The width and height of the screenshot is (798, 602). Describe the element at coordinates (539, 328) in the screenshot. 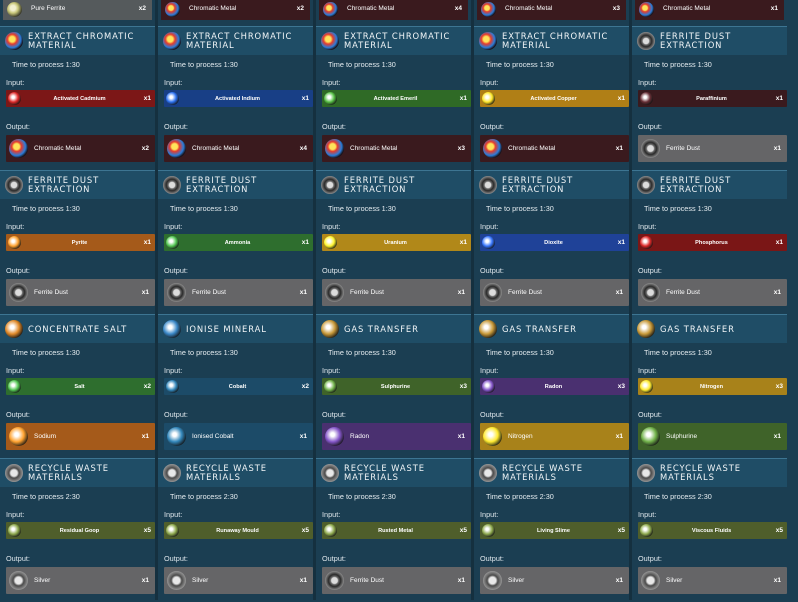

I see `recipe-title: Gas Transfer` at that location.